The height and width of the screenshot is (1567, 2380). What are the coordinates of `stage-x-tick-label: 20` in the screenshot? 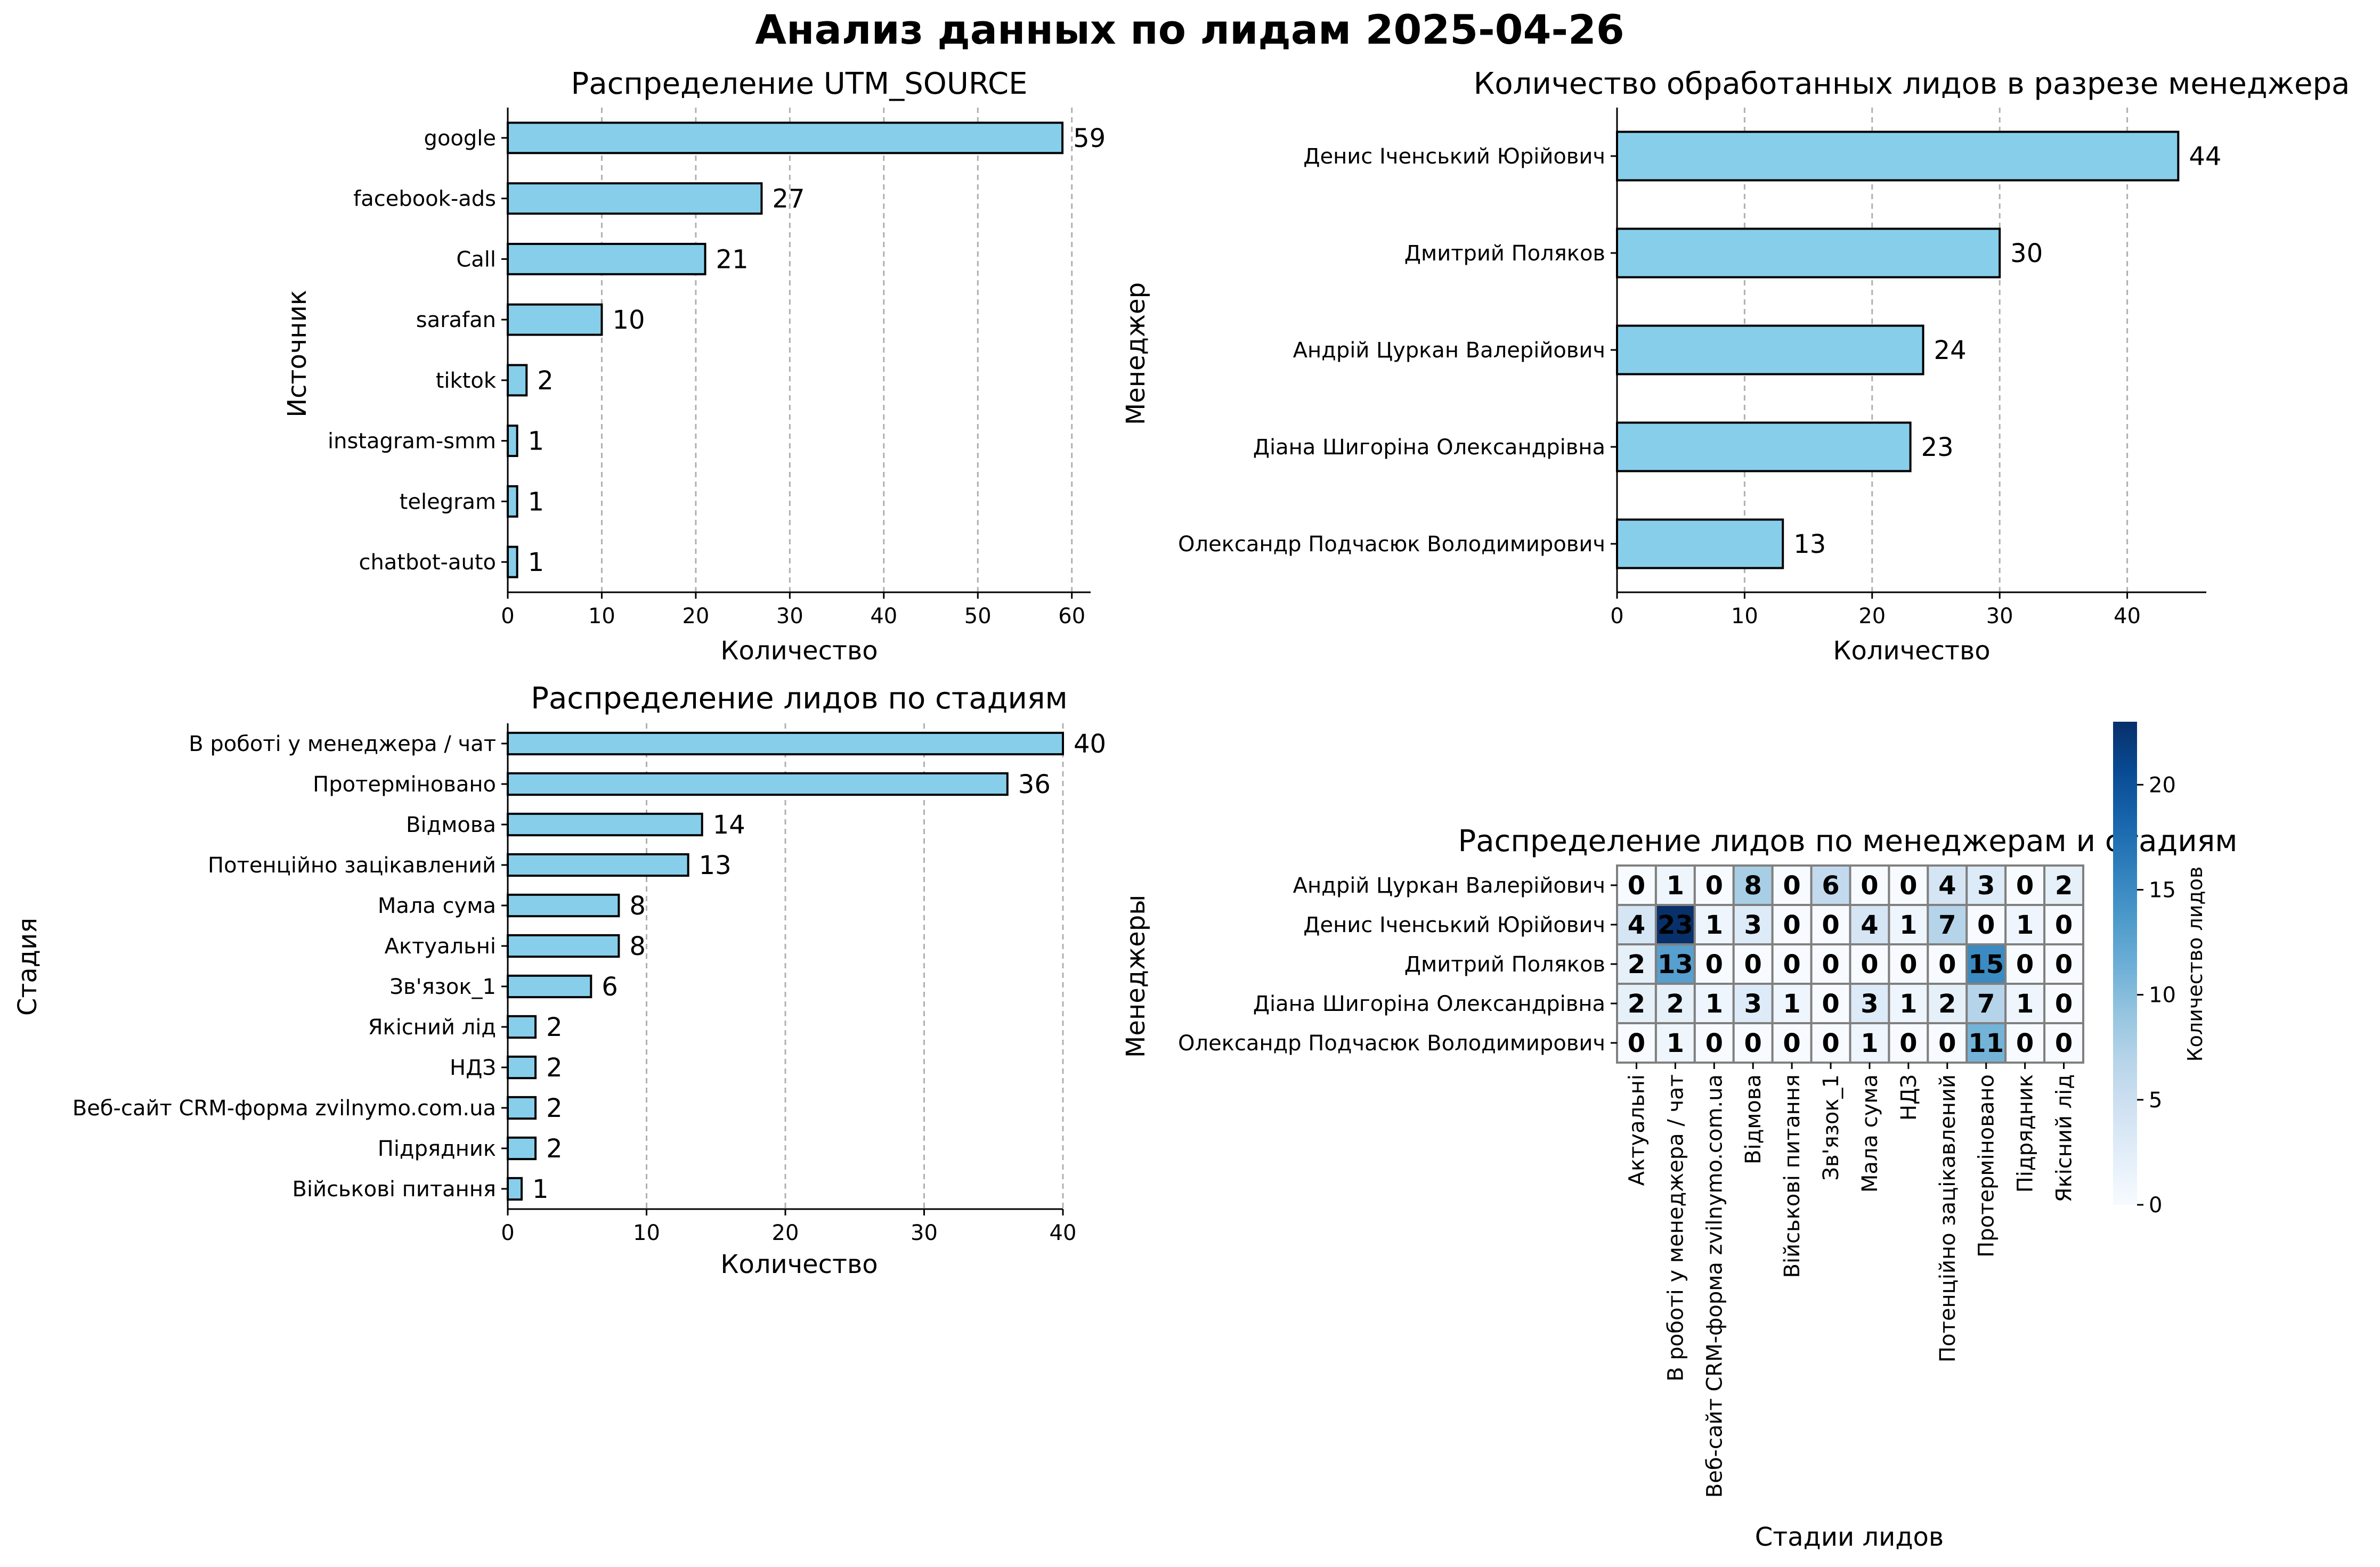 It's located at (785, 1233).